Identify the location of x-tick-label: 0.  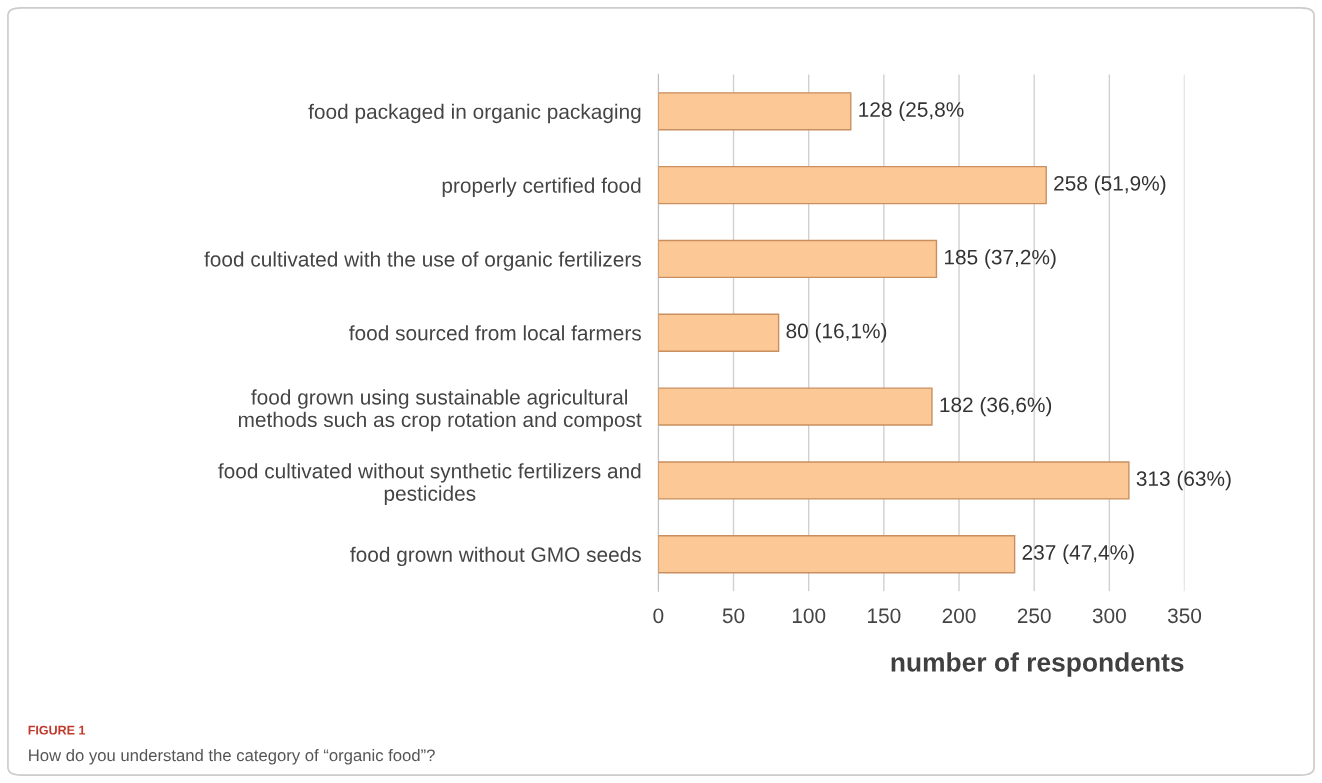
(658, 616).